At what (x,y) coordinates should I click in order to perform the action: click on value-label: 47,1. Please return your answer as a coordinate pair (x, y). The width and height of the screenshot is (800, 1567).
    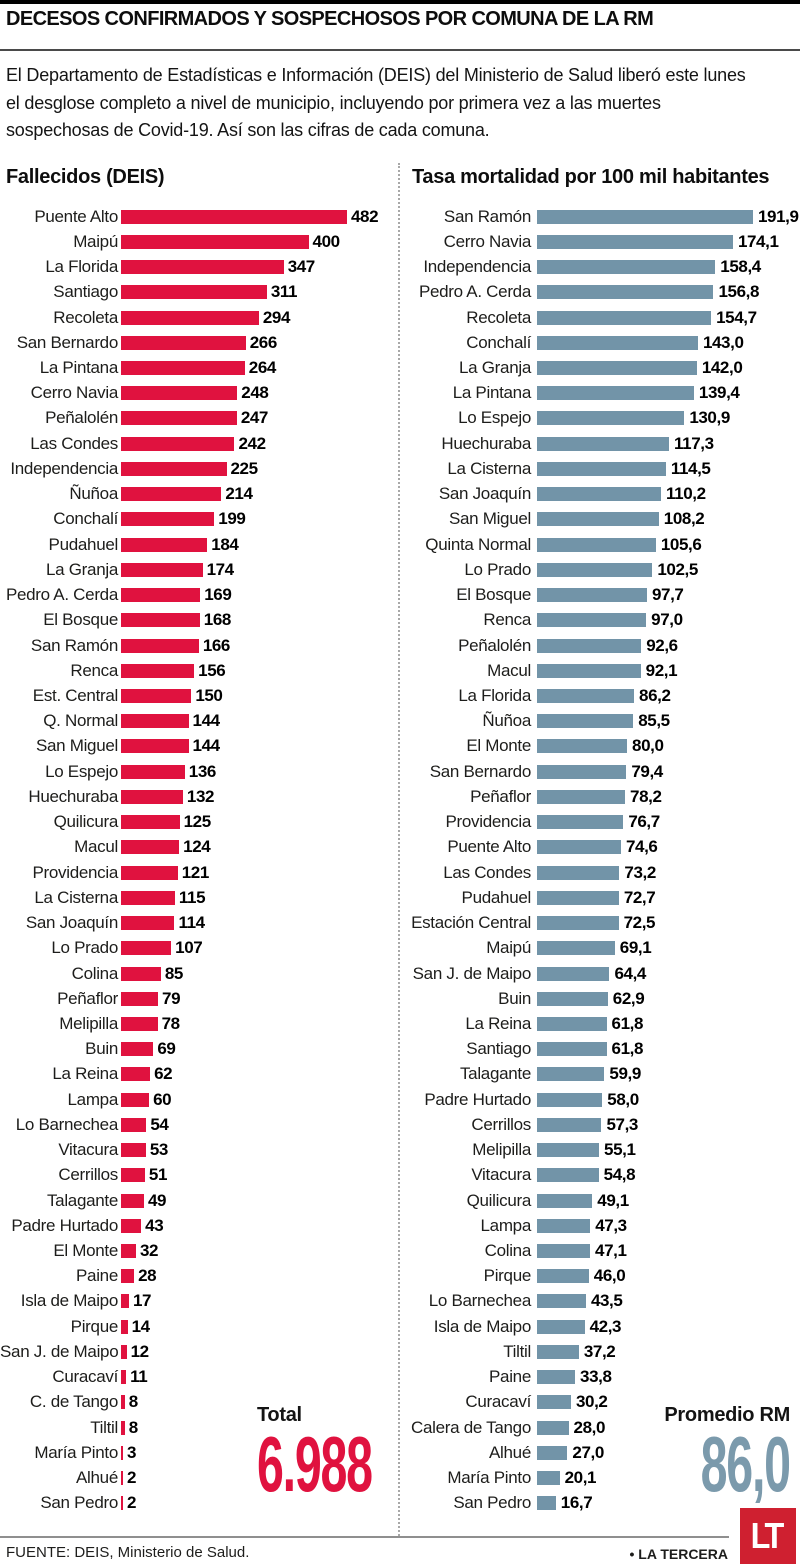
    Looking at the image, I should click on (611, 1251).